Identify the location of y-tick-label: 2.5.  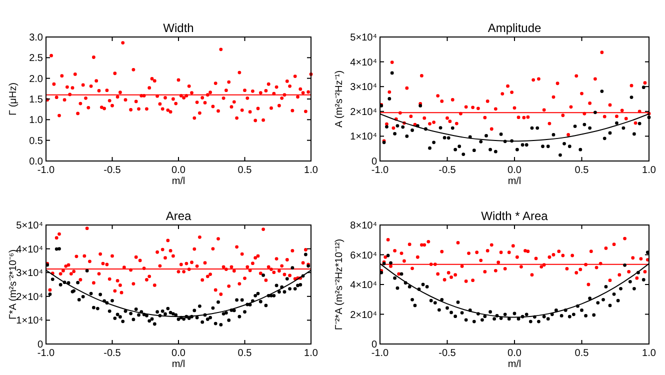
(36, 58).